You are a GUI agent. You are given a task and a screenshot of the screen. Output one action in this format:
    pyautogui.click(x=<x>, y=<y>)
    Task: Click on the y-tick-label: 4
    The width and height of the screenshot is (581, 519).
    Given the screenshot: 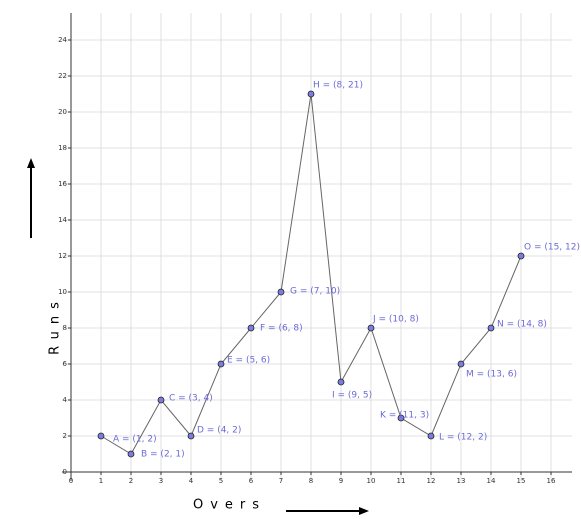 What is the action you would take?
    pyautogui.click(x=65, y=400)
    